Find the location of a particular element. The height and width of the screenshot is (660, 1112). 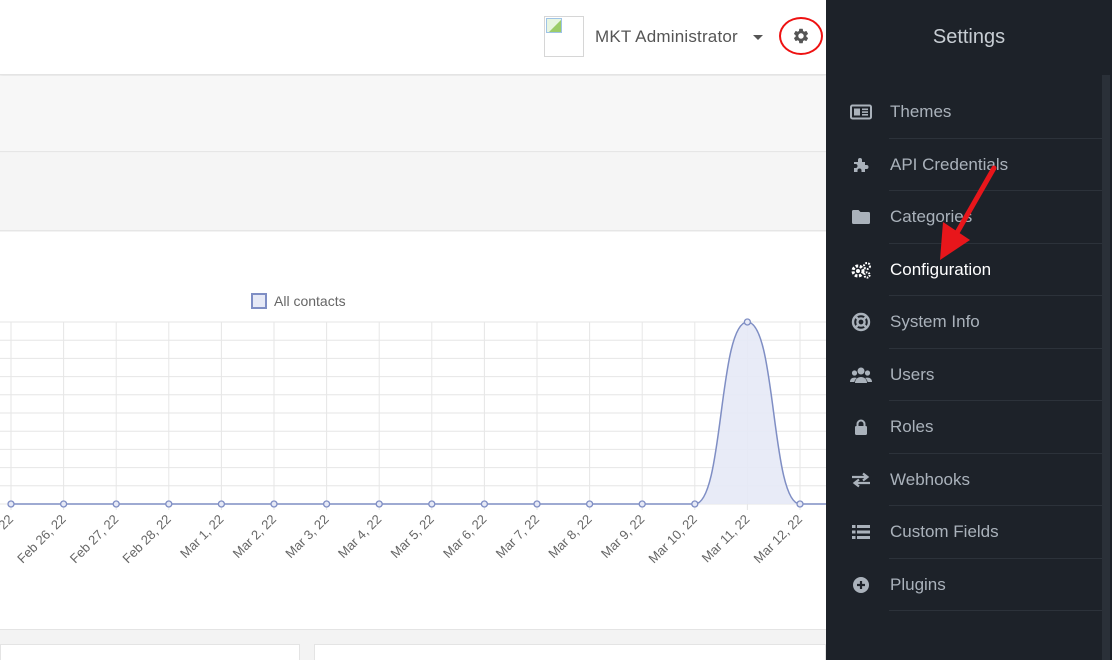

menu-item-themes: Themes is located at coordinates (964, 112).